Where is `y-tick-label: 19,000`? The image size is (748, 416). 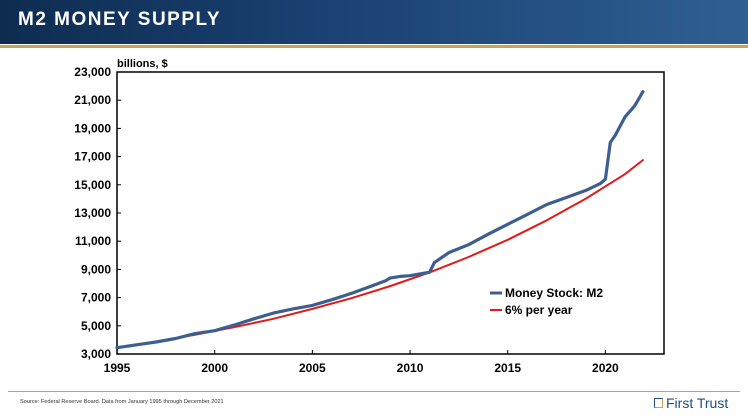
y-tick-label: 19,000 is located at coordinates (92, 128).